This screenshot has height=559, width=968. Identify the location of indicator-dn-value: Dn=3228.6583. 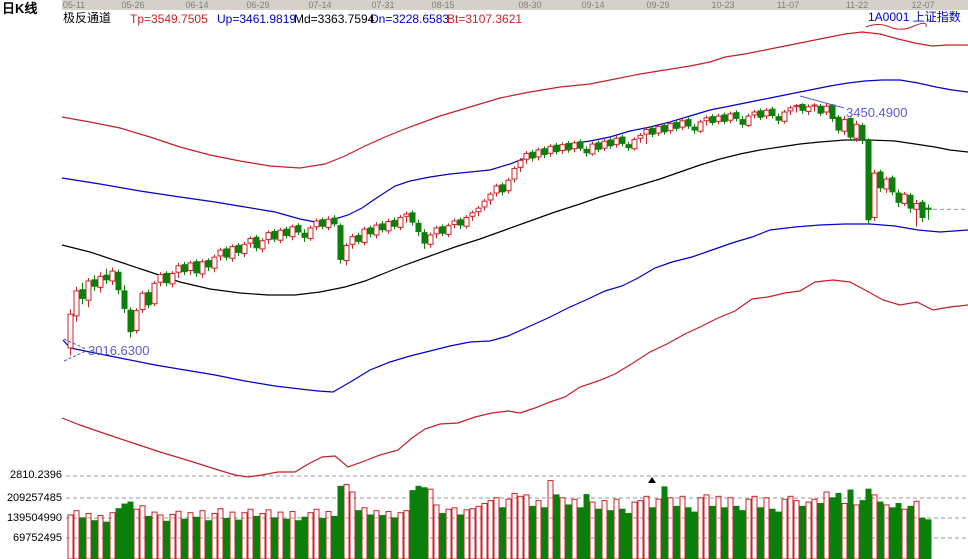
(410, 19).